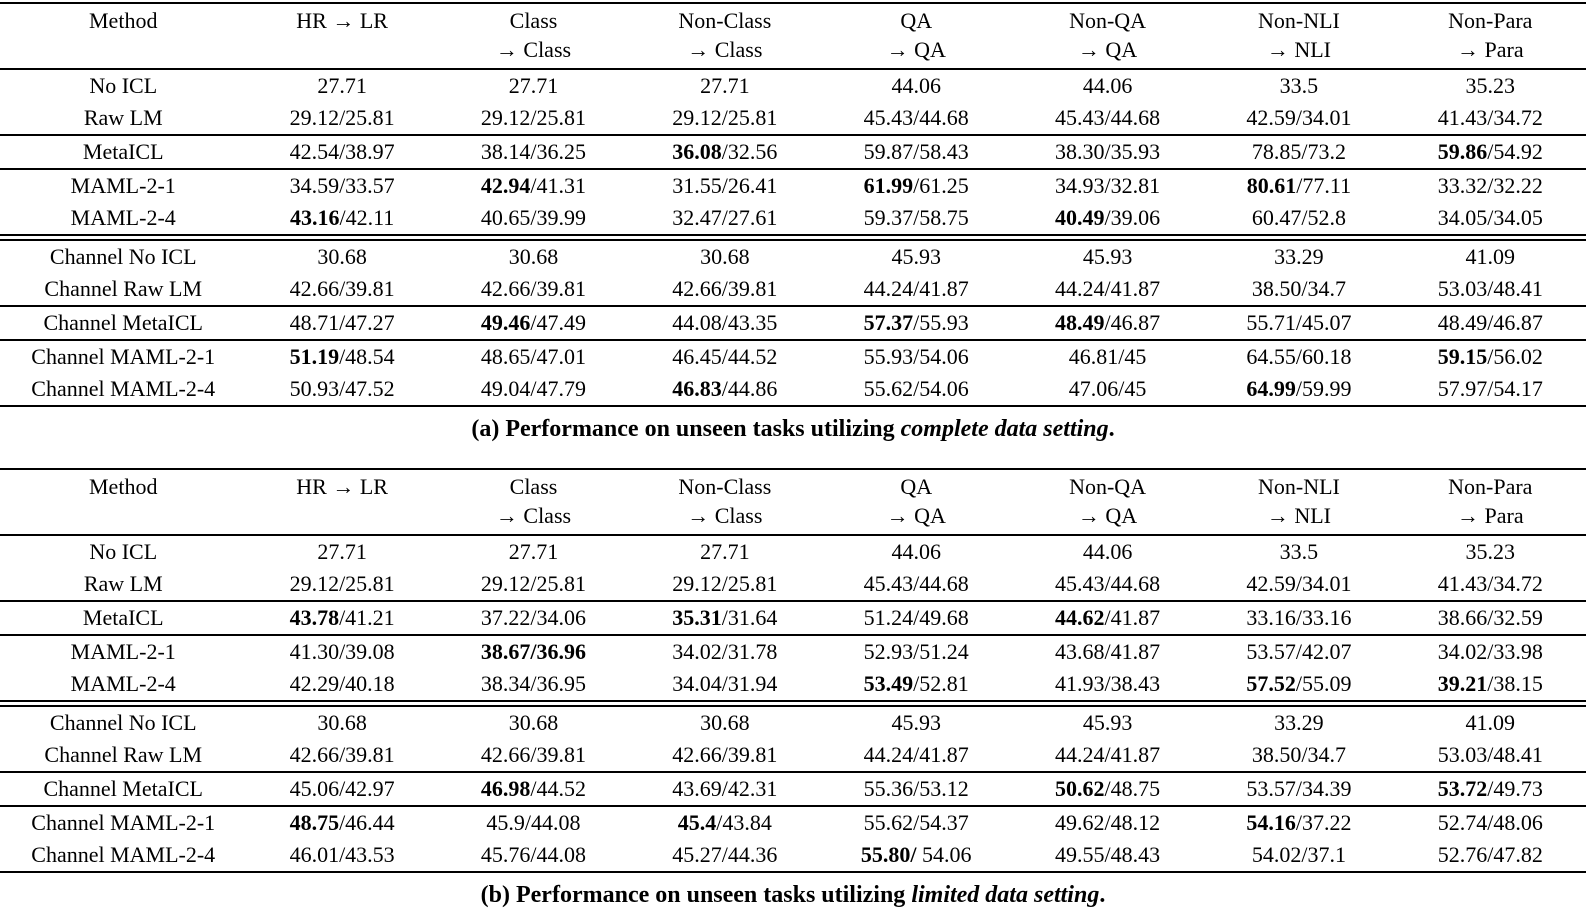 The height and width of the screenshot is (910, 1586). I want to click on value-text: 43.69/42.31, so click(725, 788).